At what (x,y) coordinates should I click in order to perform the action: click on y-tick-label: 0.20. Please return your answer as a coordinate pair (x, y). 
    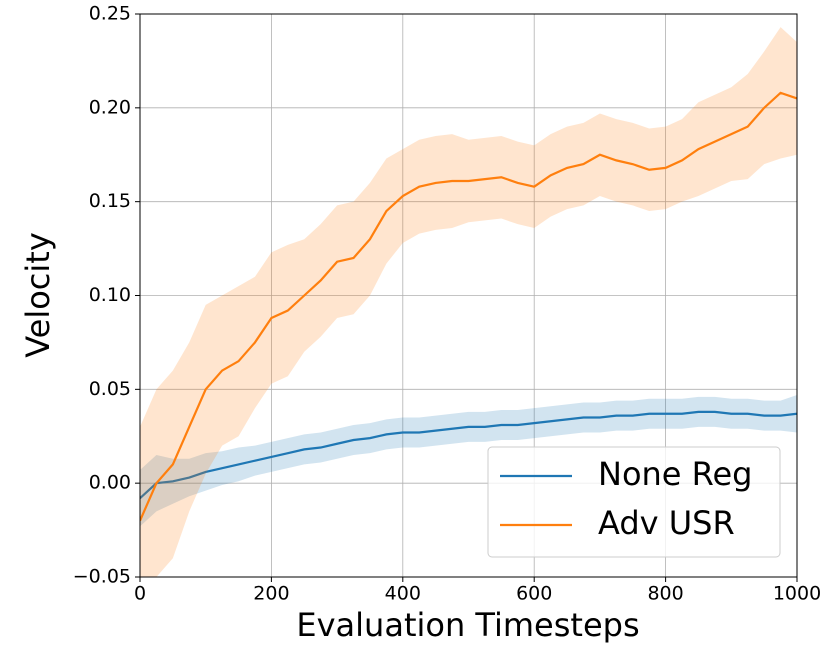
    Looking at the image, I should click on (110, 107).